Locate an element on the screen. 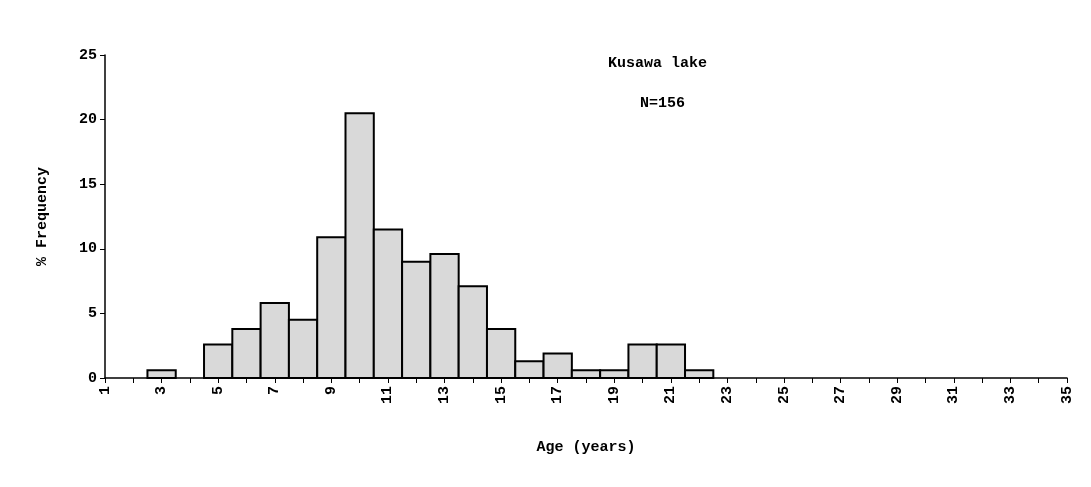 This screenshot has height=487, width=1091. x-tick-label: 31 is located at coordinates (954, 395).